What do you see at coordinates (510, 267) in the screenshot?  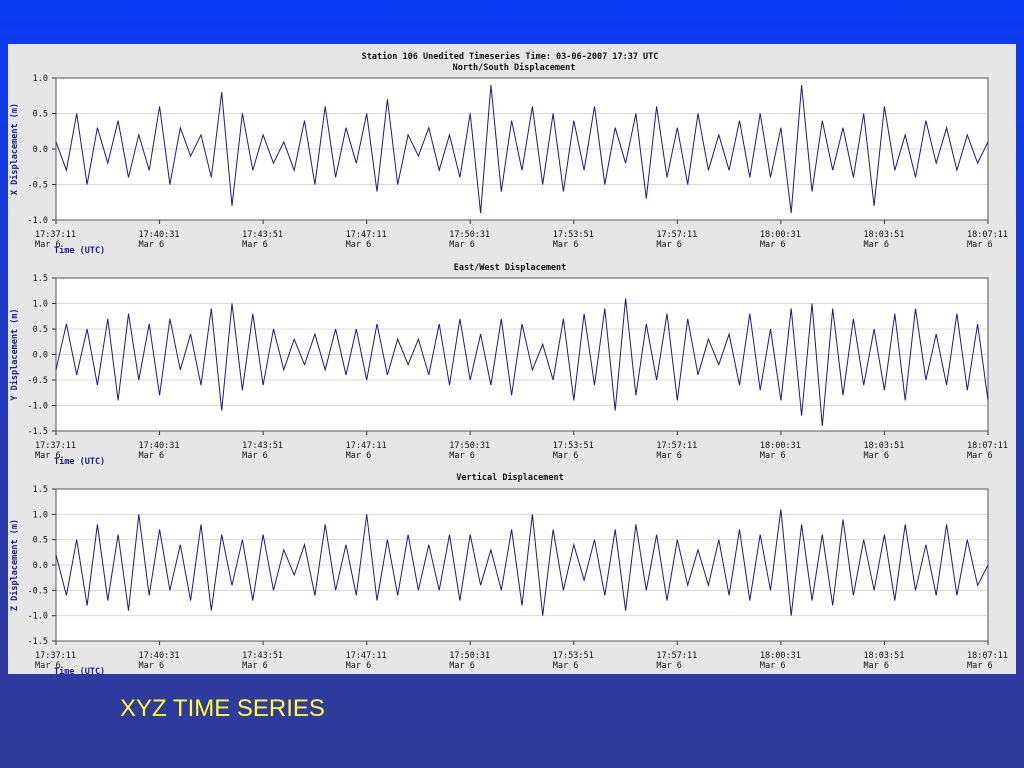 I see `chart-title: East/West Displacement` at bounding box center [510, 267].